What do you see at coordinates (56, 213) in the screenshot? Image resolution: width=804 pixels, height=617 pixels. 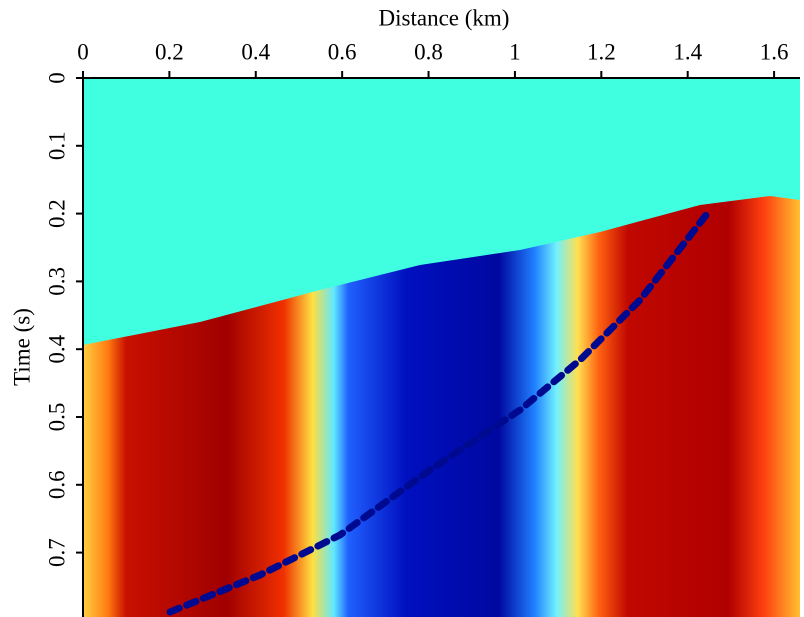 I see `y-tick-label: 0.2` at bounding box center [56, 213].